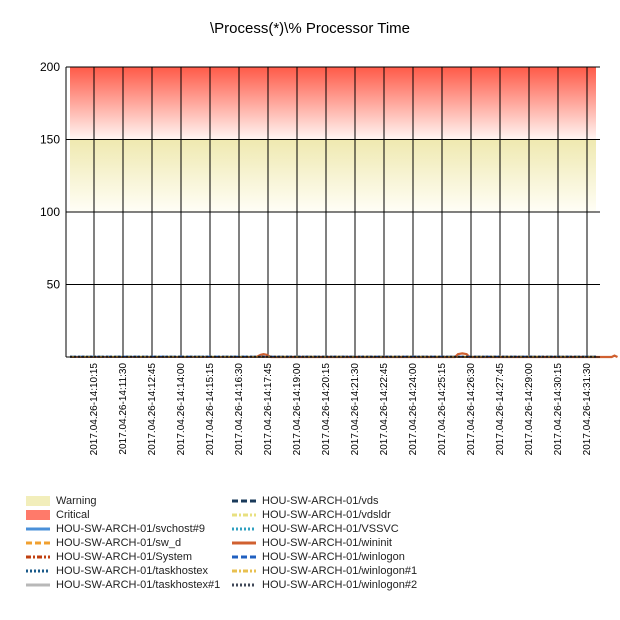  Describe the element at coordinates (558, 409) in the screenshot. I see `x-tick-label: 2017.04.26-14:30:15` at that location.